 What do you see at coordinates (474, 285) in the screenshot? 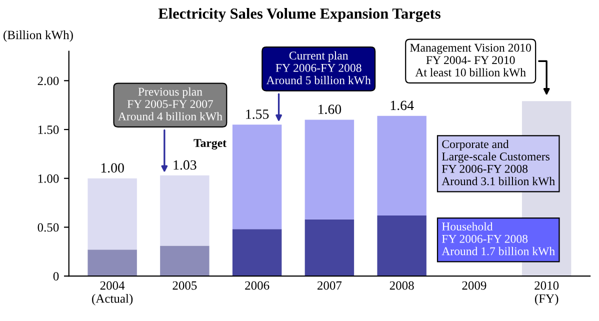
I see `x-tick-label: 2009` at bounding box center [474, 285].